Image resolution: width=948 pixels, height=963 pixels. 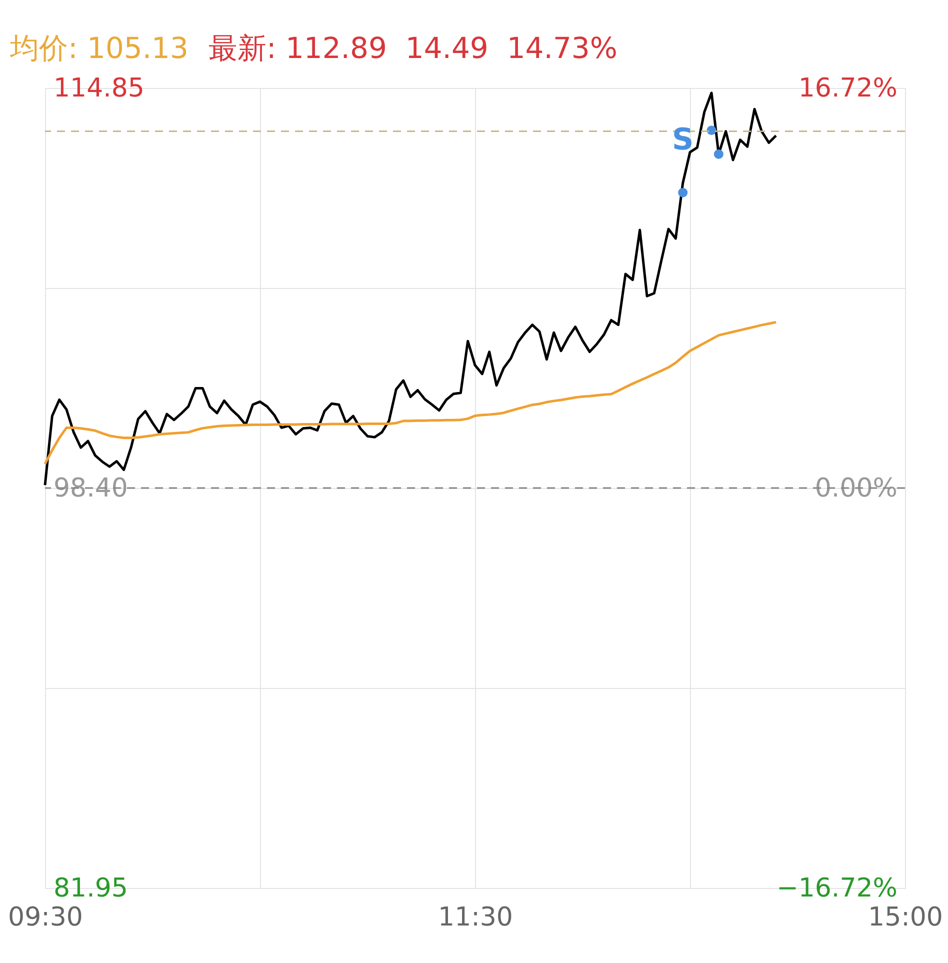 I want to click on y2-tick-label: −16.72%, so click(x=837, y=889).